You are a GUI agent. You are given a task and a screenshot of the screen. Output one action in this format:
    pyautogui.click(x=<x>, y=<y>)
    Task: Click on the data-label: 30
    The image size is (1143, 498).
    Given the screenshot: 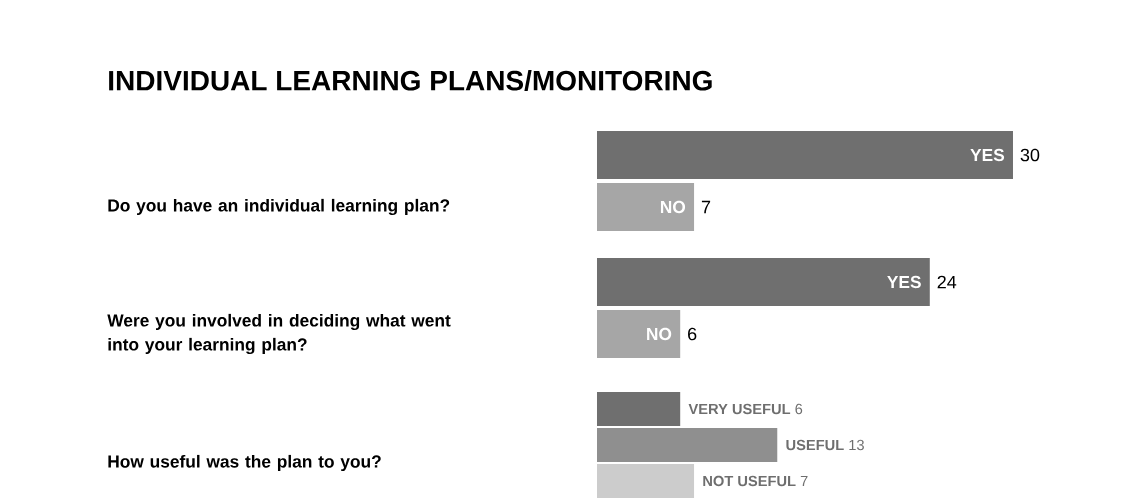 What is the action you would take?
    pyautogui.click(x=1030, y=155)
    